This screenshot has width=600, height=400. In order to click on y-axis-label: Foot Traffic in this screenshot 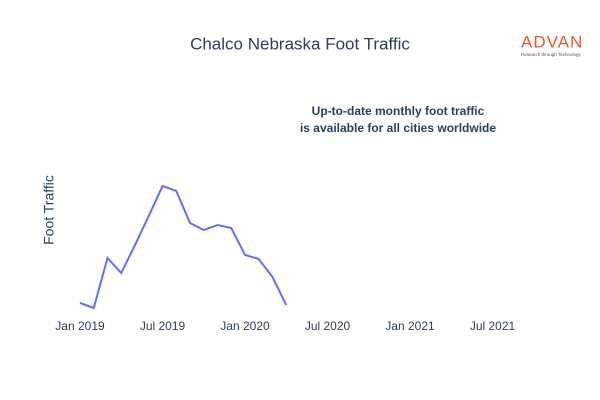, I will do `click(49, 210)`.